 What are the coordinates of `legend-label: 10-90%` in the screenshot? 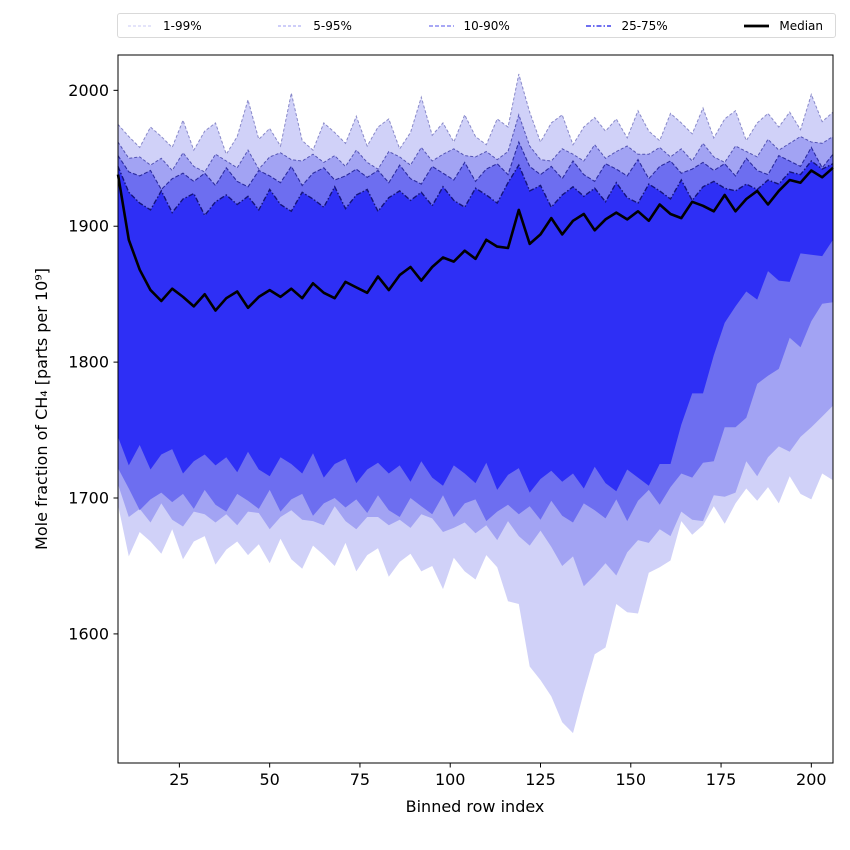 It's located at (486, 25).